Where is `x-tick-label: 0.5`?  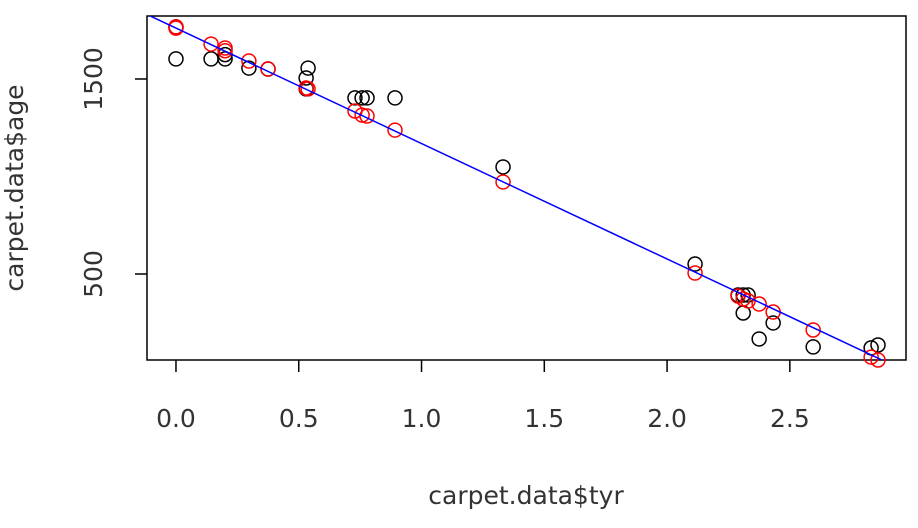 x-tick-label: 0.5 is located at coordinates (299, 418).